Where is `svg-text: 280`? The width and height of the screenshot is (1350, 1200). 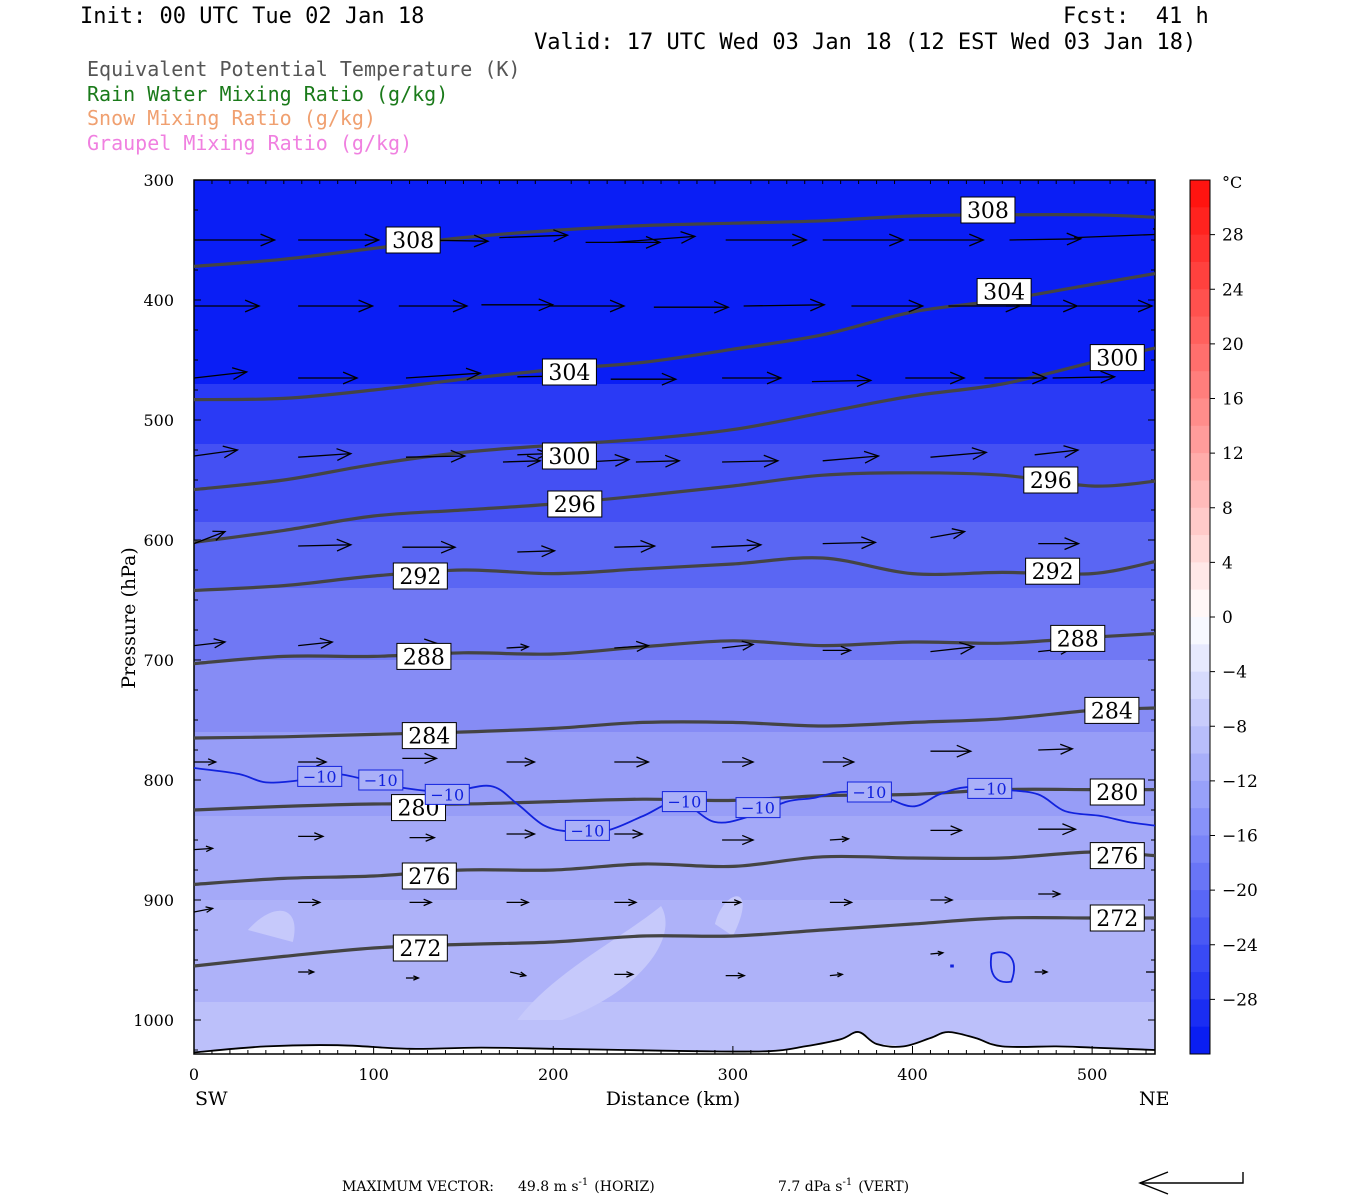
svg-text: 280 is located at coordinates (1117, 793).